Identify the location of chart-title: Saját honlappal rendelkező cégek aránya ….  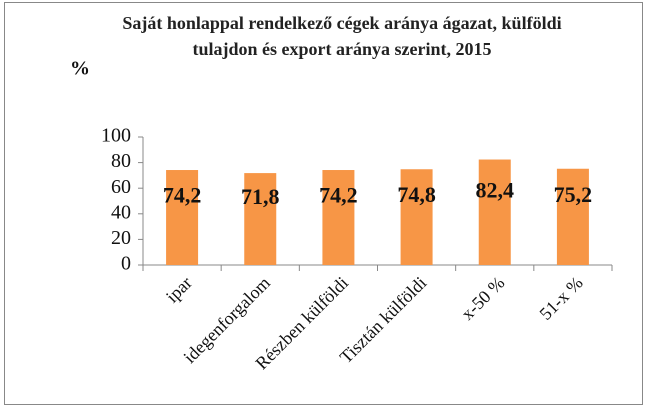
(342, 36).